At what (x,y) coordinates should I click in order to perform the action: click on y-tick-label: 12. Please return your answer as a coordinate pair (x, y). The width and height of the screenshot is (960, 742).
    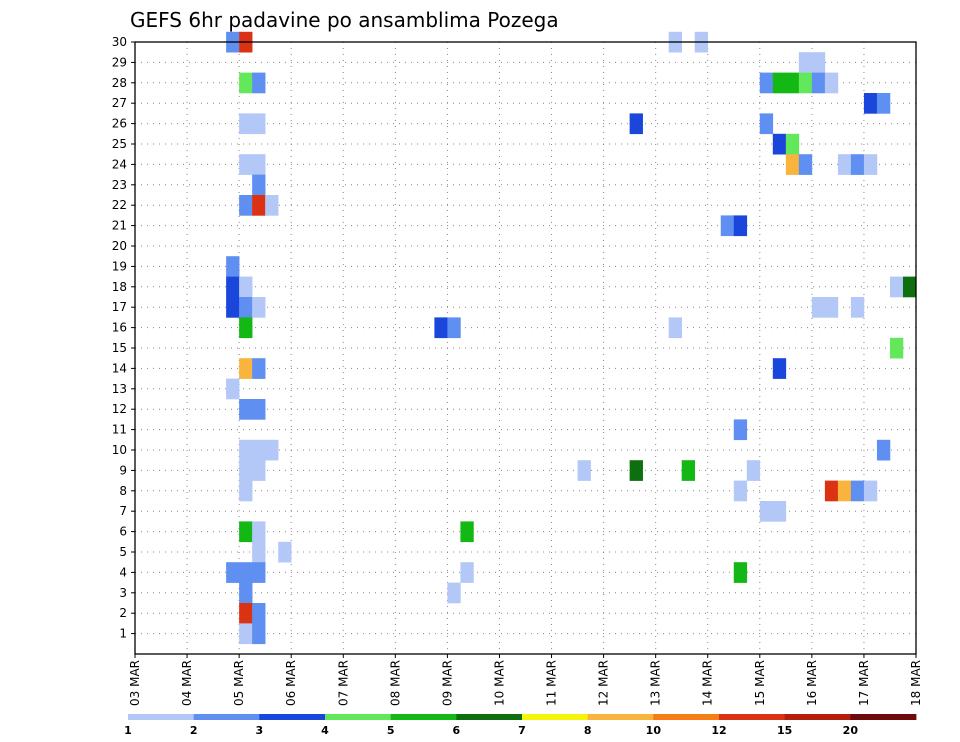
    Looking at the image, I should click on (119, 409).